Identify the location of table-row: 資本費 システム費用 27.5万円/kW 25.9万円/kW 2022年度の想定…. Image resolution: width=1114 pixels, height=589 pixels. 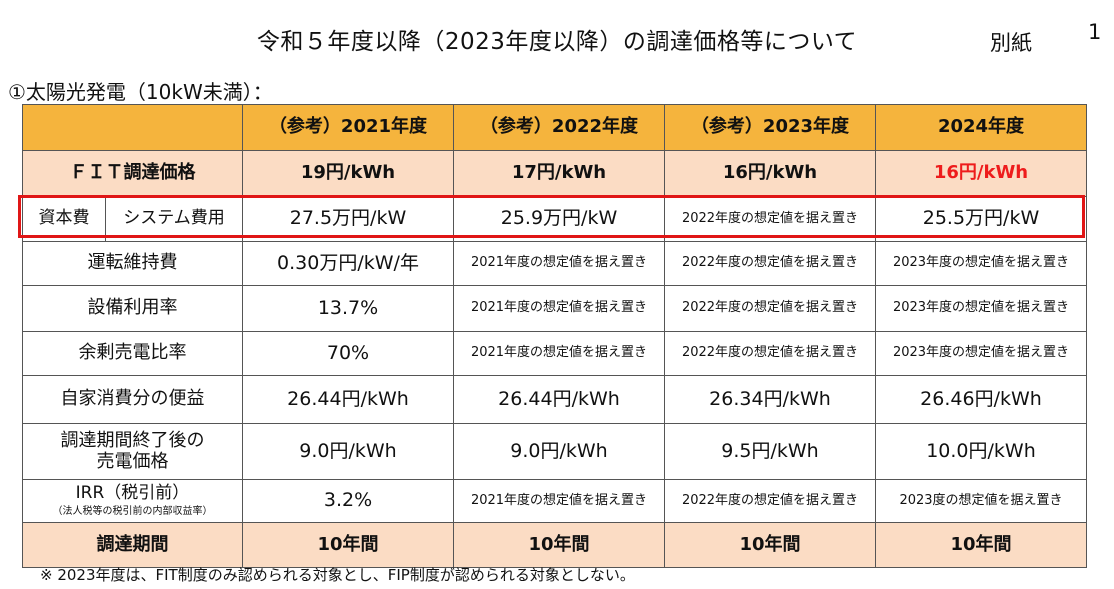
(554, 219).